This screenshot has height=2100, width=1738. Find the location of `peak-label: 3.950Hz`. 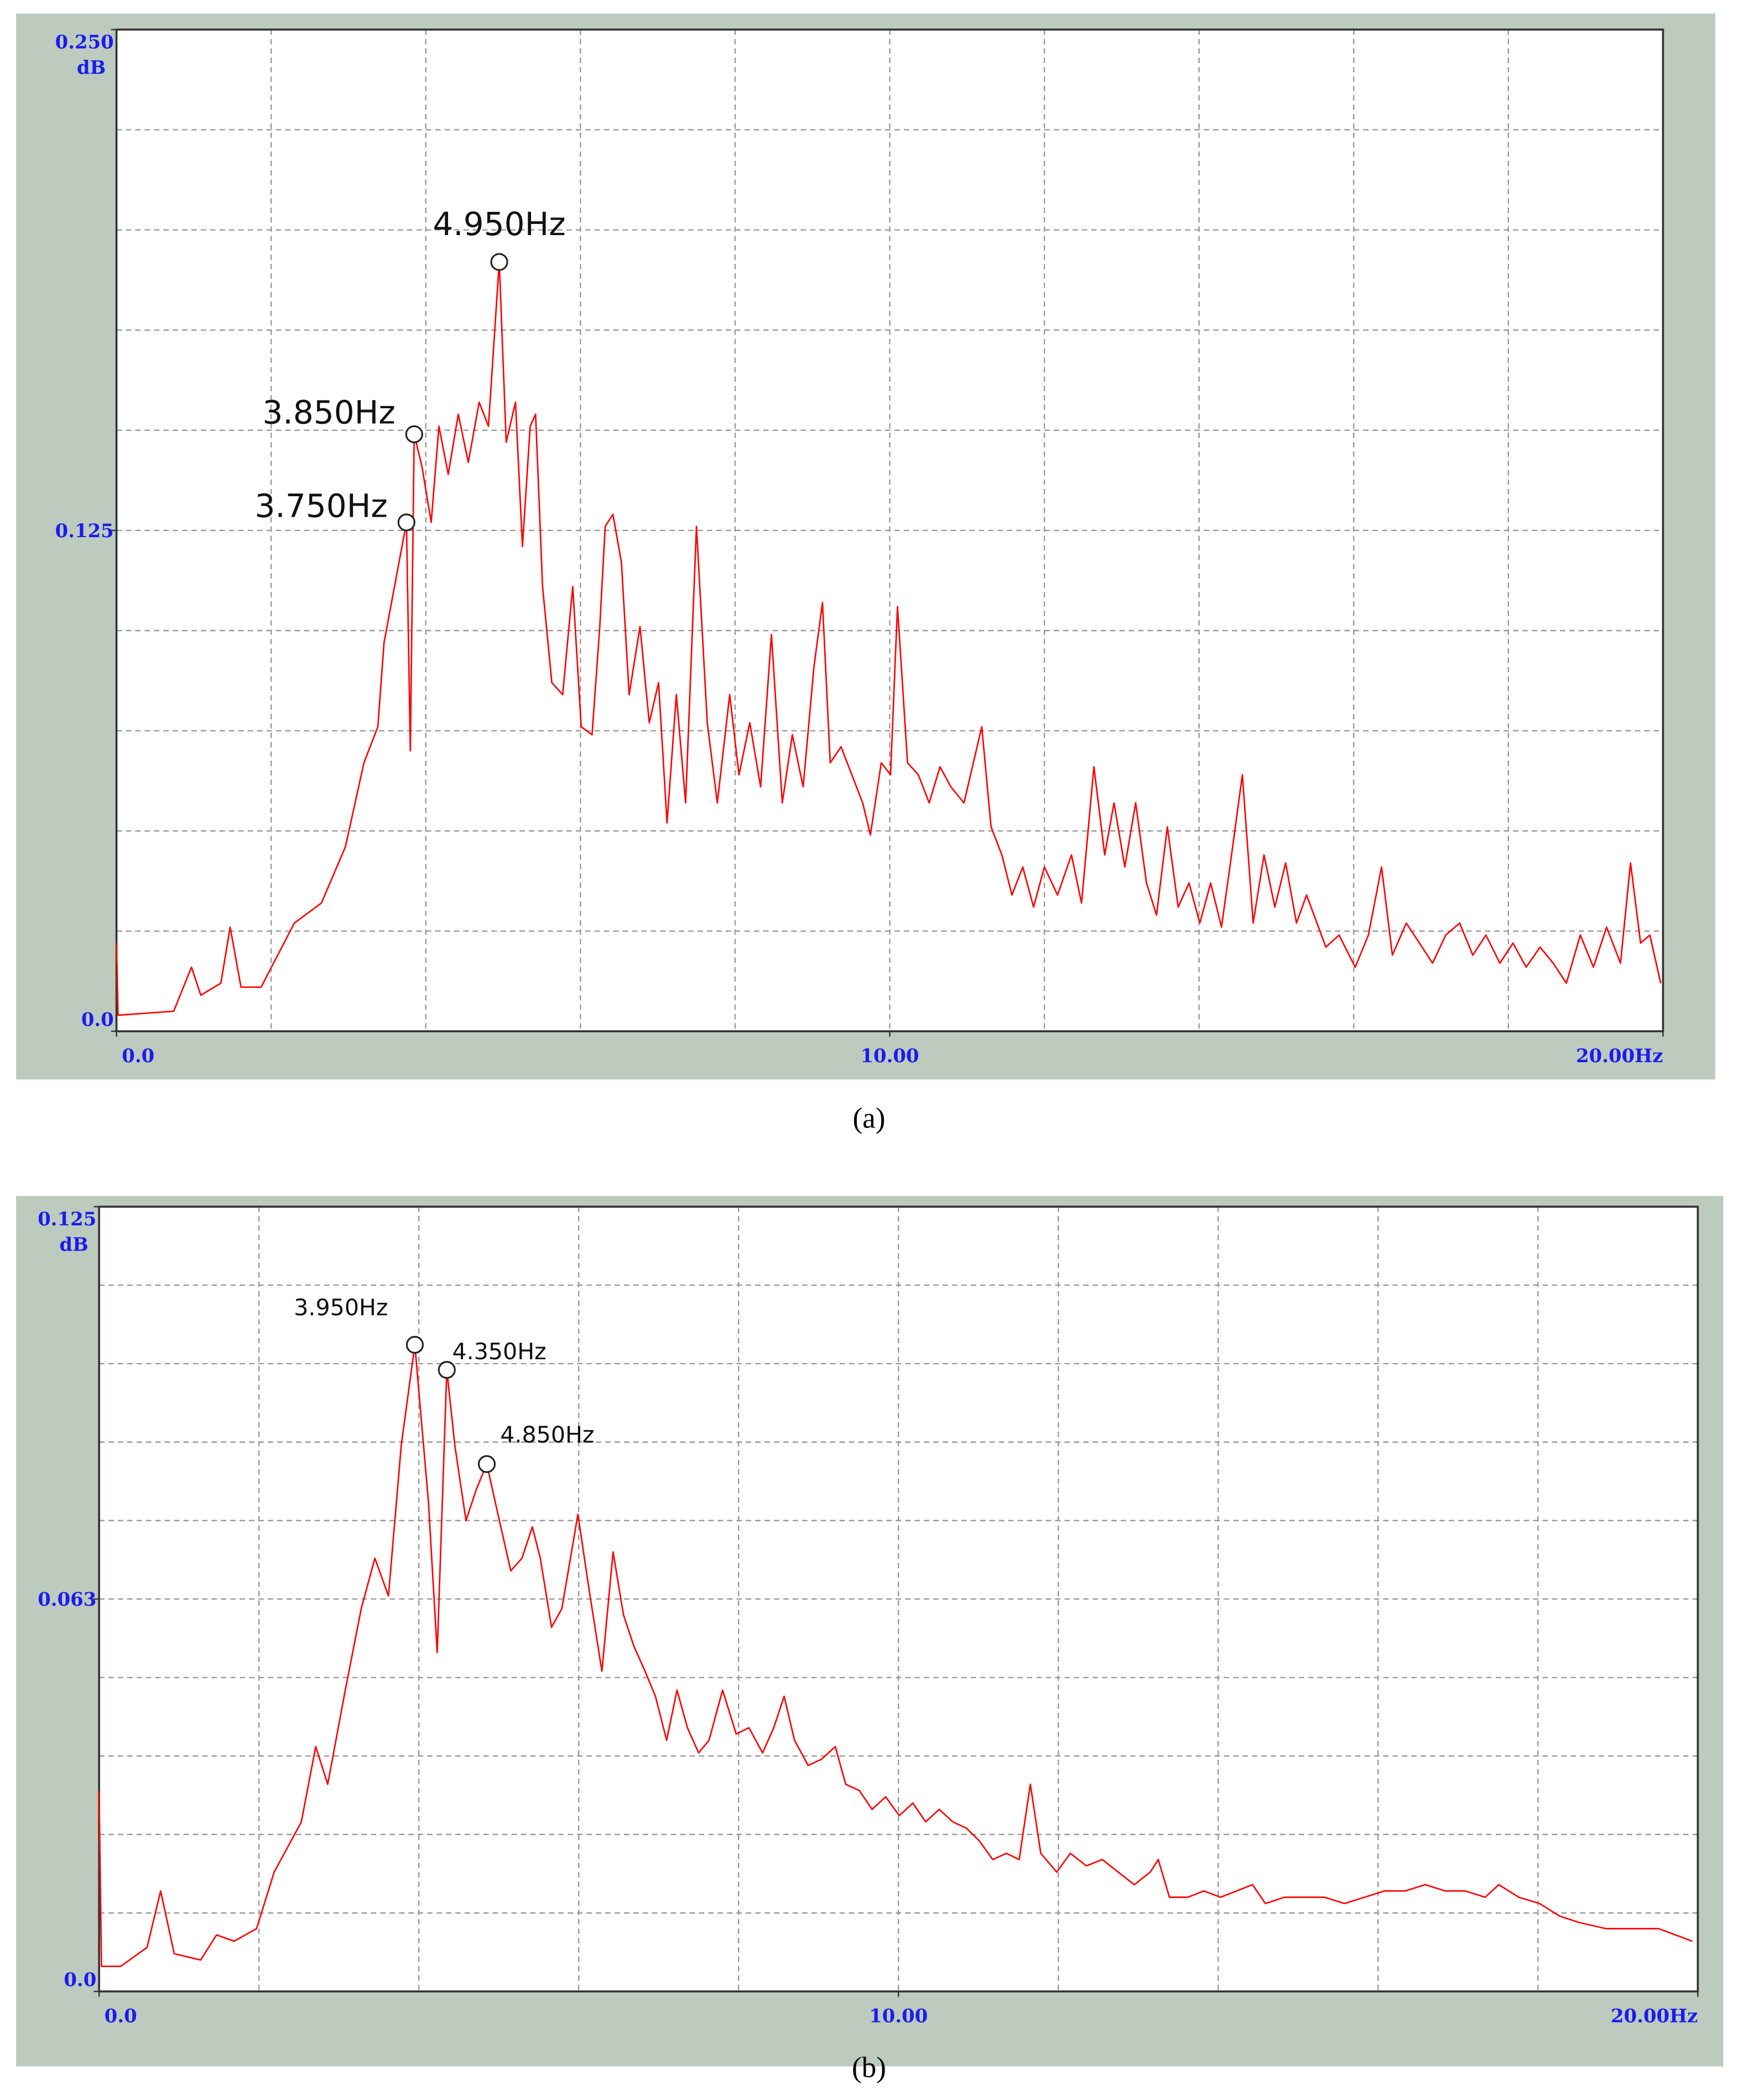

peak-label: 3.950Hz is located at coordinates (341, 1308).